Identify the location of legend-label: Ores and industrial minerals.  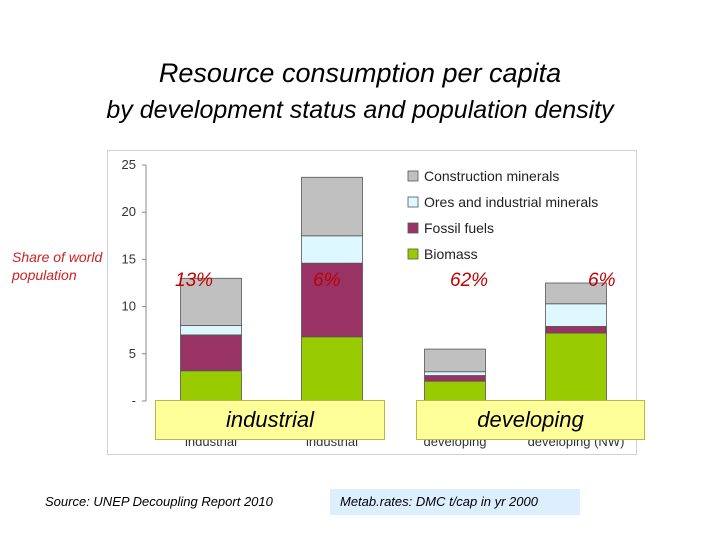
(511, 202).